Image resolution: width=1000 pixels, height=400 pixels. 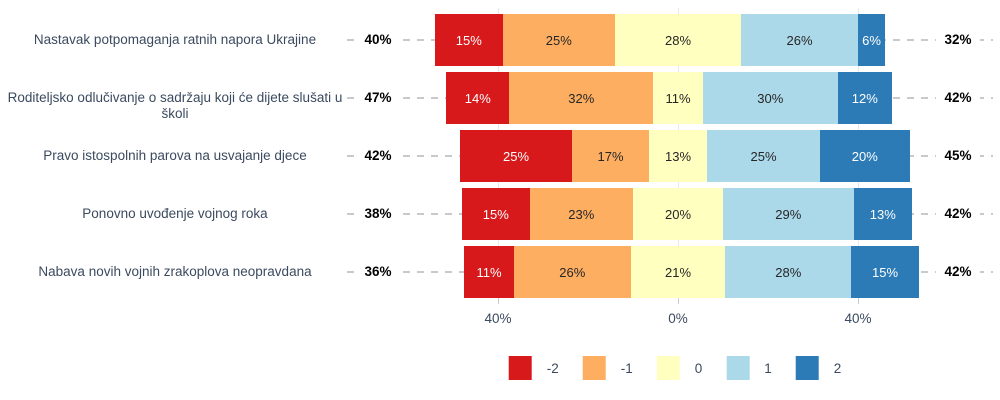 I want to click on stacked-bar: 25% 17% 13% 25% 20%, so click(x=684, y=156).